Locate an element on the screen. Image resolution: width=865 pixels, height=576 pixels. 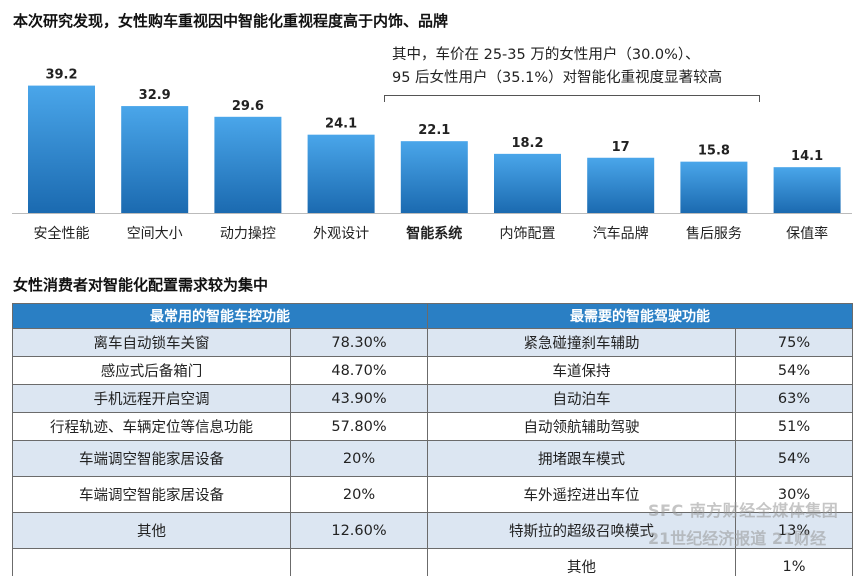
left-percent-cell: 48.70% is located at coordinates (359, 370).